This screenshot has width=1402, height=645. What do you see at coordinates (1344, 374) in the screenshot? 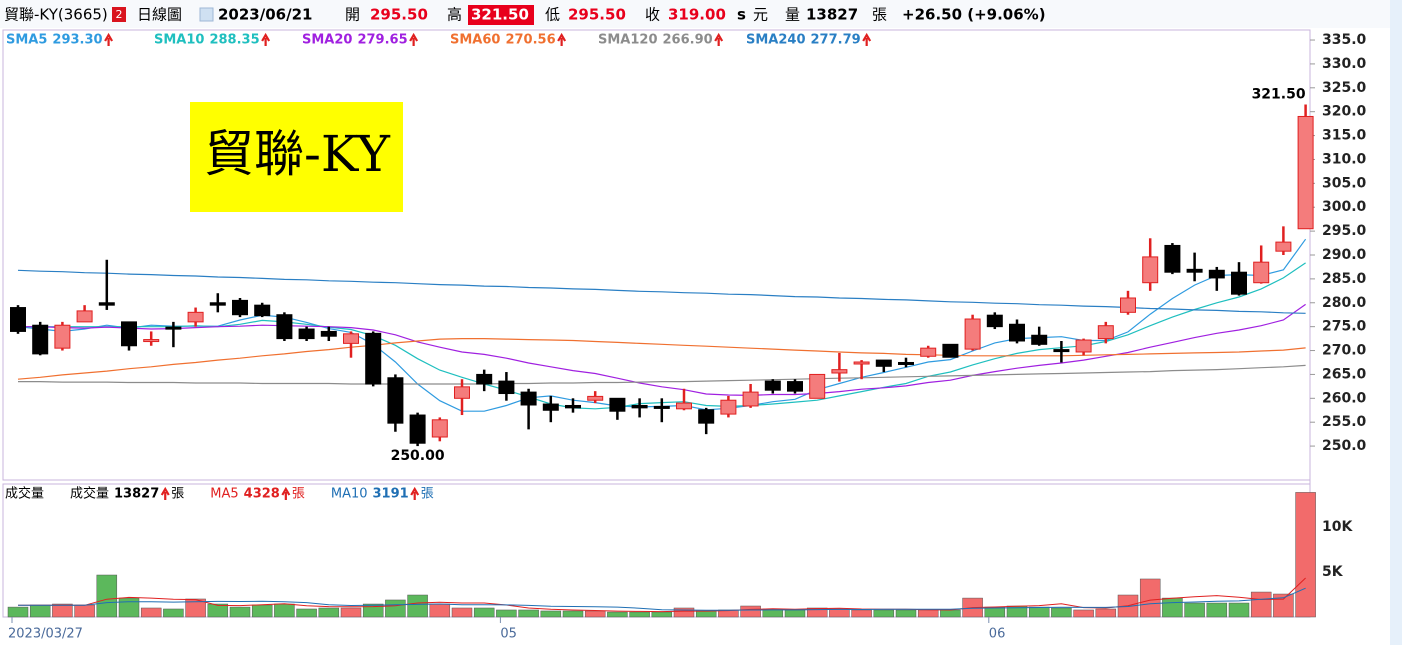
I see `y-tick-label: 265.0` at bounding box center [1344, 374].